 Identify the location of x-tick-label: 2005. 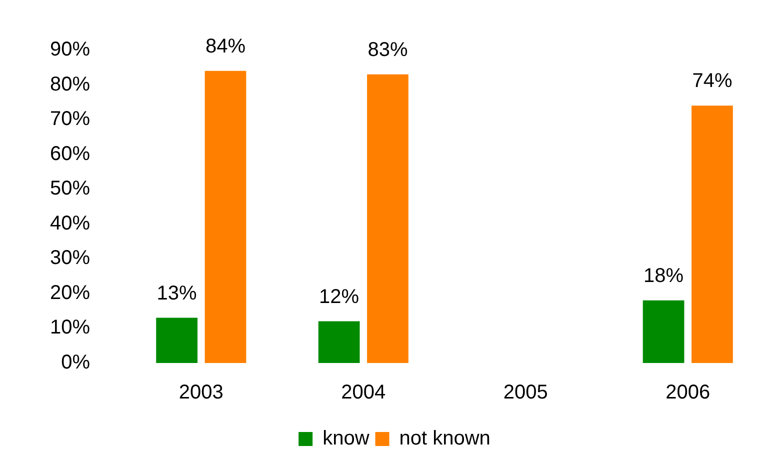
(525, 393).